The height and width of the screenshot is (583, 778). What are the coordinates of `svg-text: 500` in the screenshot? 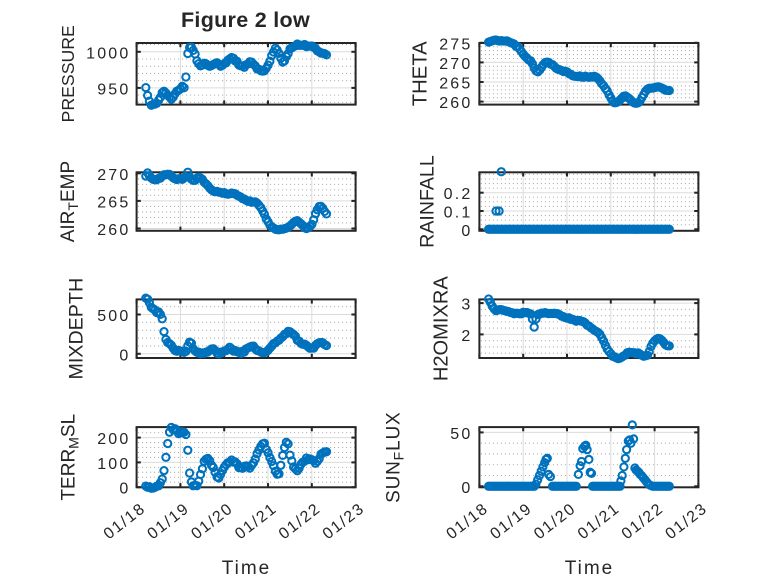 It's located at (113, 316).